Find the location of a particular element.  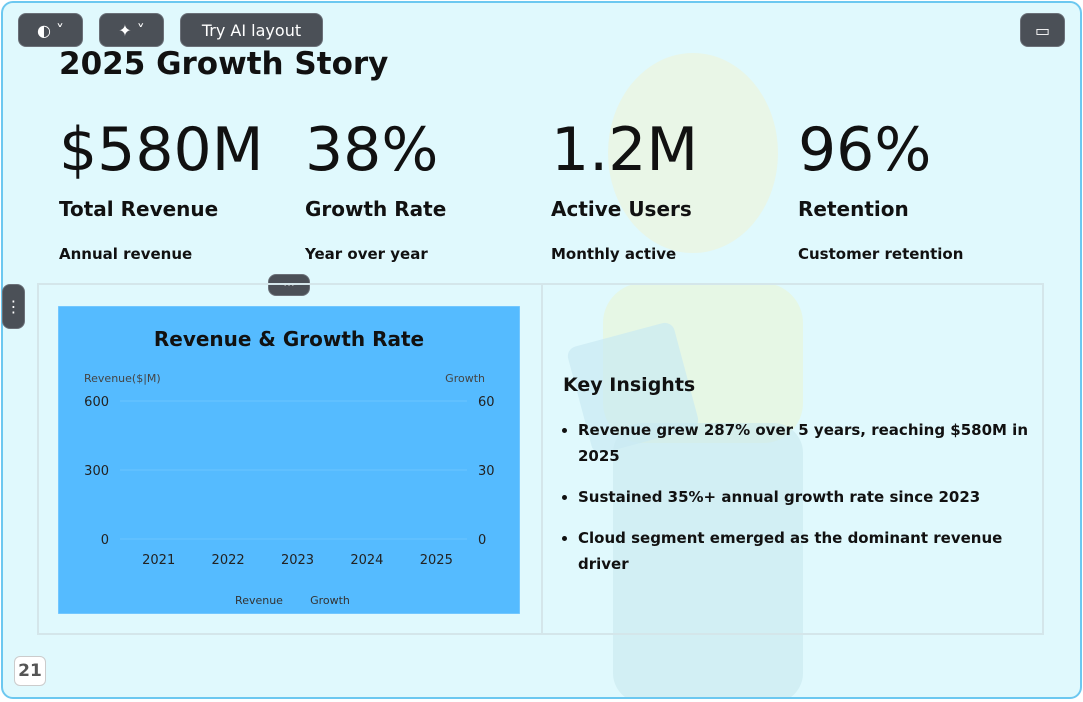

y2-tick-label: 0 is located at coordinates (482, 540).